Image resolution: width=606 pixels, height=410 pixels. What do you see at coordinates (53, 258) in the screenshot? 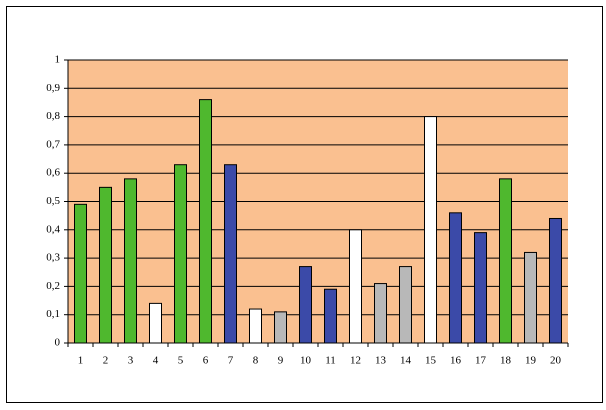
I see `y-tick-label: 0,3` at bounding box center [53, 258].